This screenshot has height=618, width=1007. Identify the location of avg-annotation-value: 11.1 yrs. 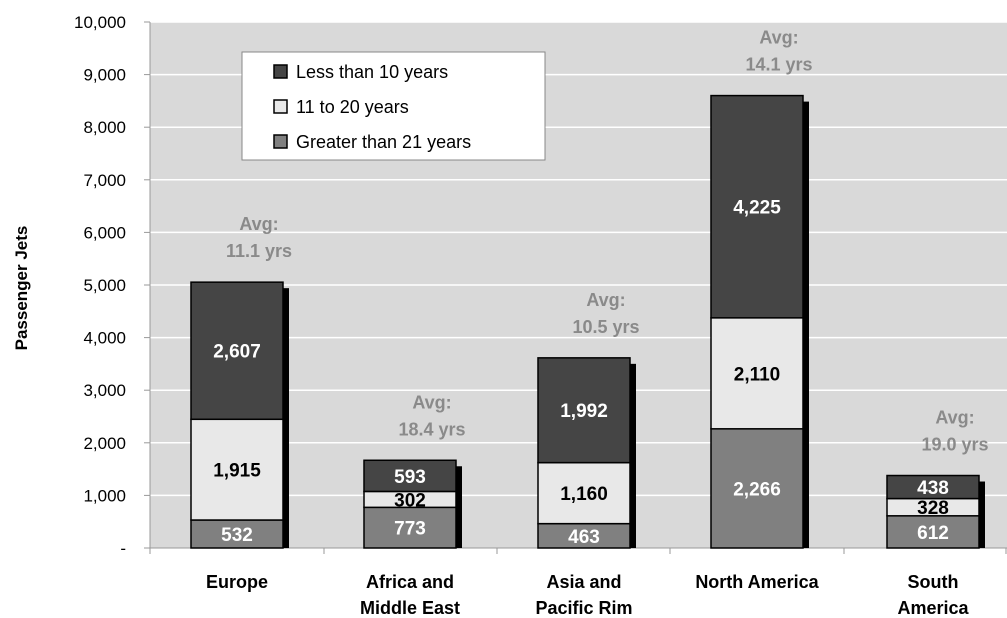
(259, 251).